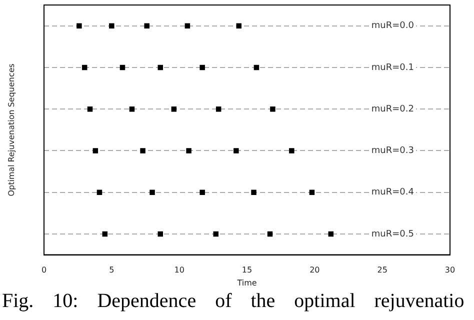 This screenshot has width=474, height=320. What do you see at coordinates (392, 67) in the screenshot?
I see `y-tick-label: muR=0.1` at bounding box center [392, 67].